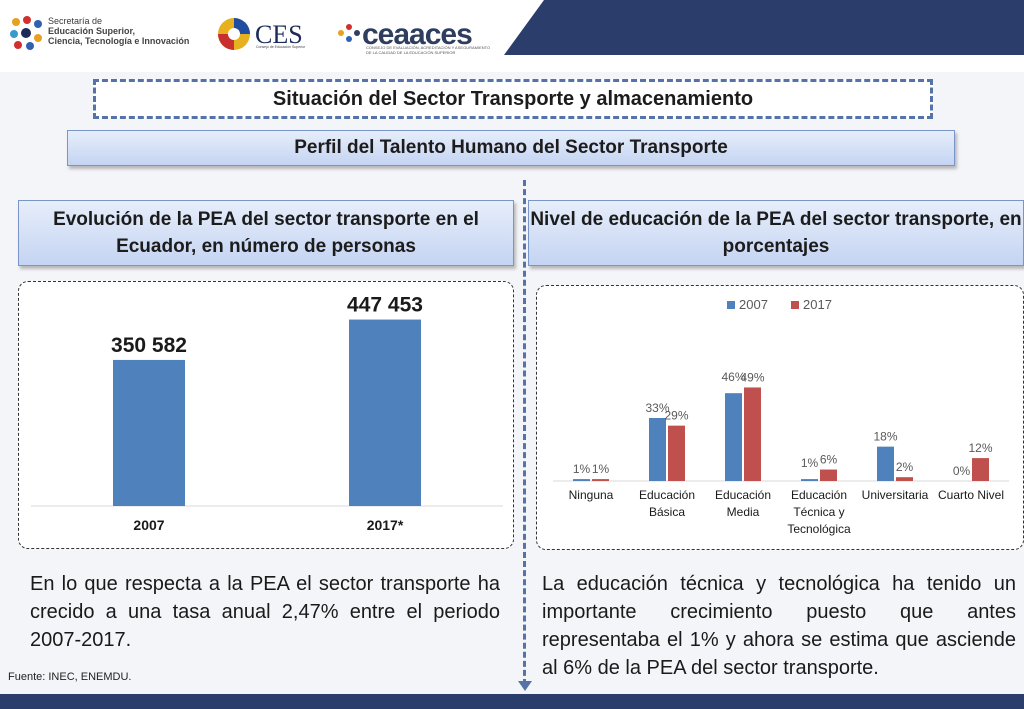 This screenshot has height=709, width=1024. Describe the element at coordinates (512, 701) in the screenshot. I see `footer-bar` at that location.